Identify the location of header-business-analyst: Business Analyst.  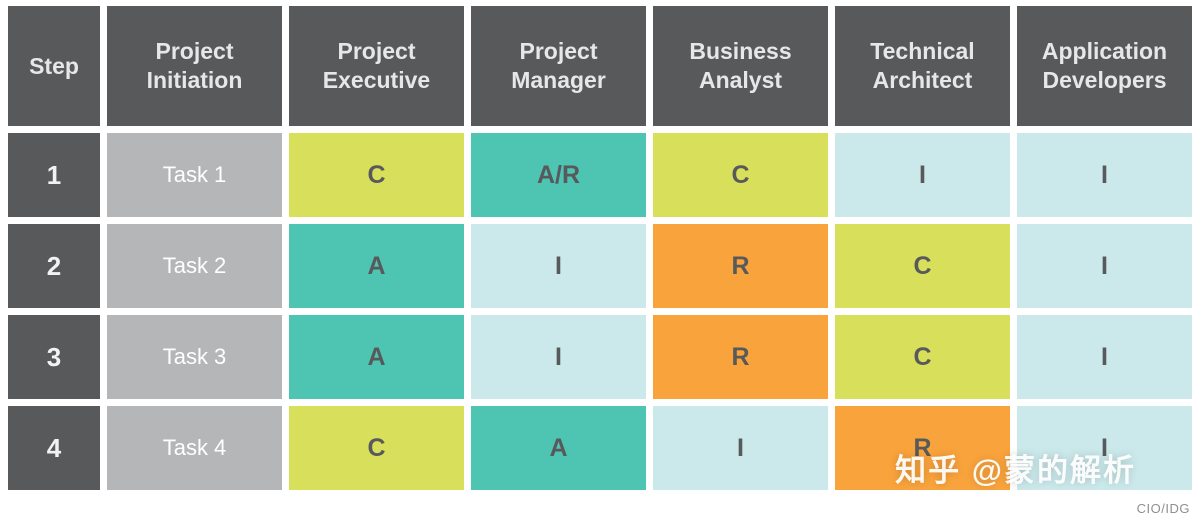
(740, 66).